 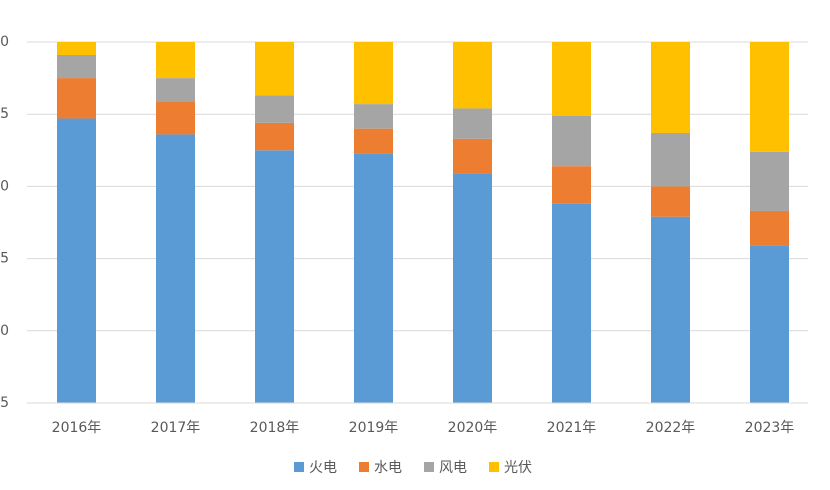 I want to click on y-tick-label: 90, so click(x=4, y=186).